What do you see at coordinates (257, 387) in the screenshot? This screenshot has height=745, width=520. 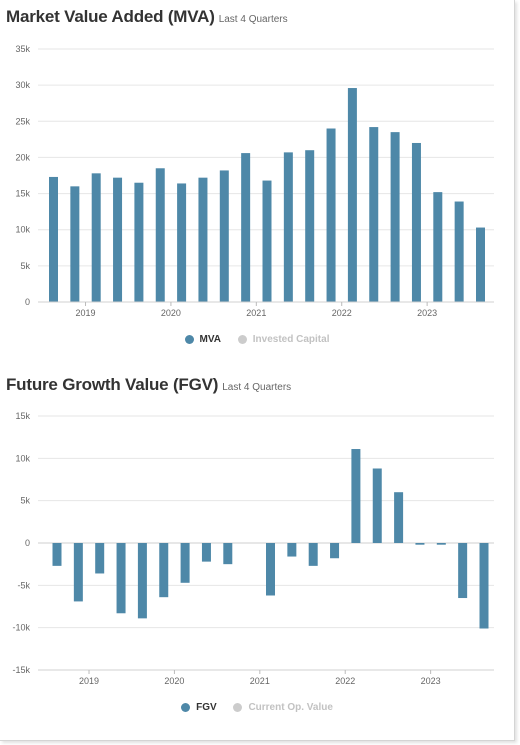 I see `fgv-subtitle: Last 4 Quarters` at bounding box center [257, 387].